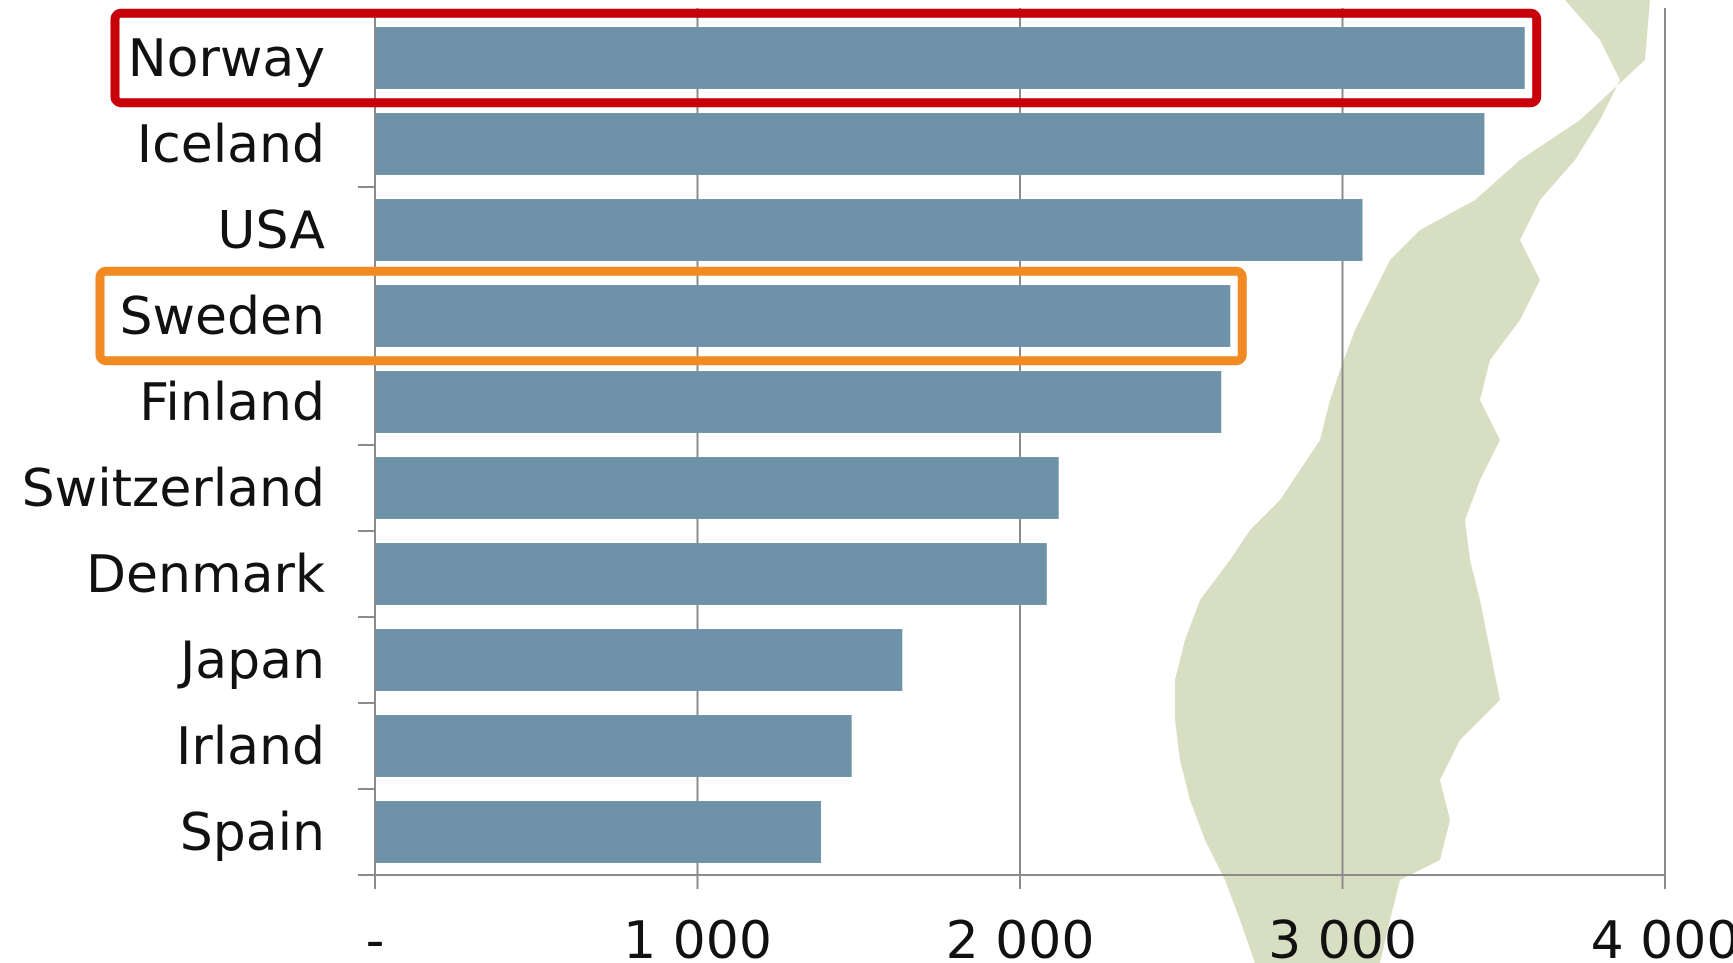 Image resolution: width=1733 pixels, height=963 pixels. I want to click on bar-usa, so click(869, 230).